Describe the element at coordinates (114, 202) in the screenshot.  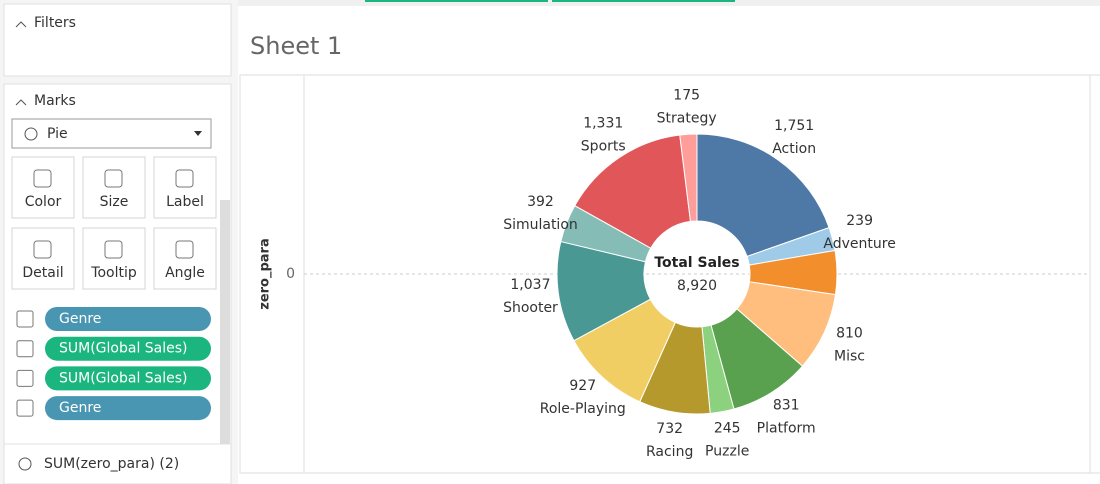
I see `button-label: Size` at that location.